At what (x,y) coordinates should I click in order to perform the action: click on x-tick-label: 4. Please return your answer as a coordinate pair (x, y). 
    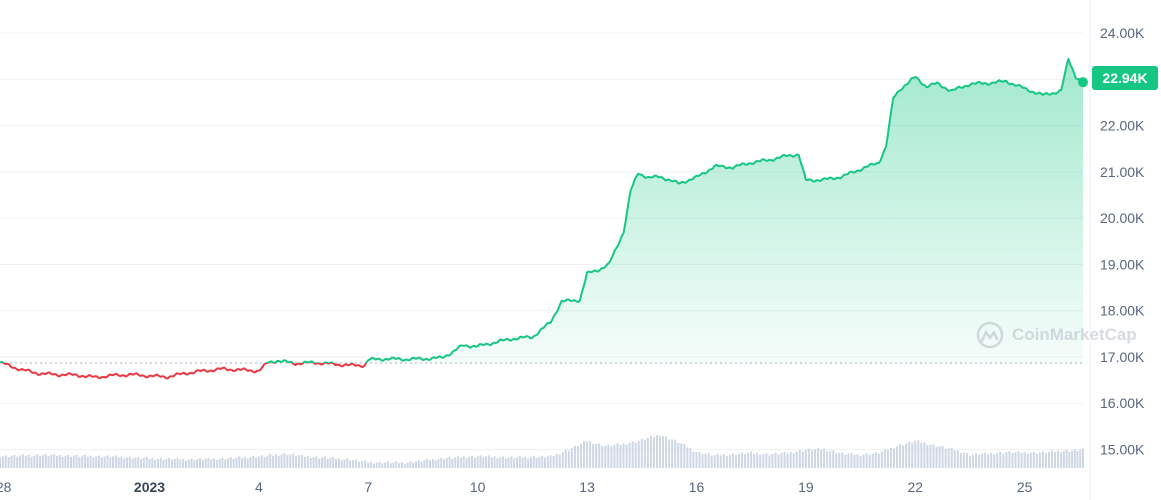
    Looking at the image, I should click on (259, 487).